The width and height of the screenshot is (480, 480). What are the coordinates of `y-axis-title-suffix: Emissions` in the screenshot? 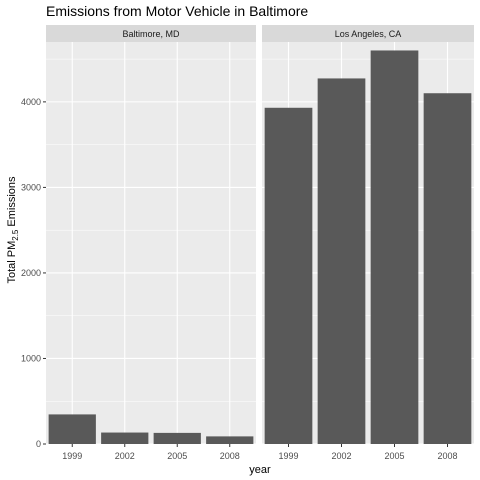 It's located at (12, 203).